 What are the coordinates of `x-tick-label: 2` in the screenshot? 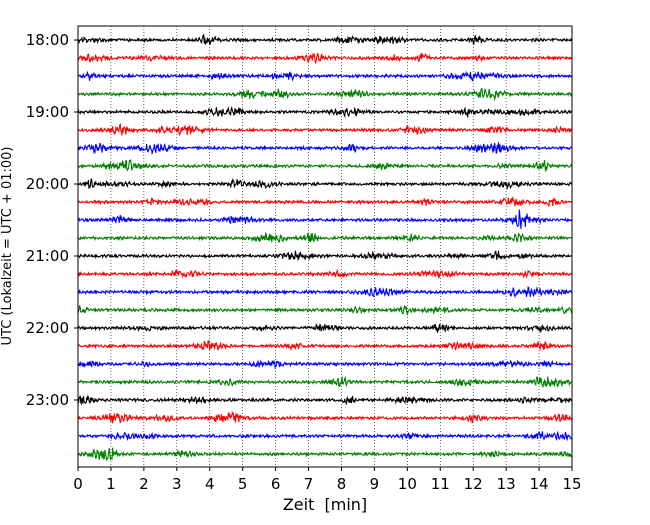 It's located at (144, 484).